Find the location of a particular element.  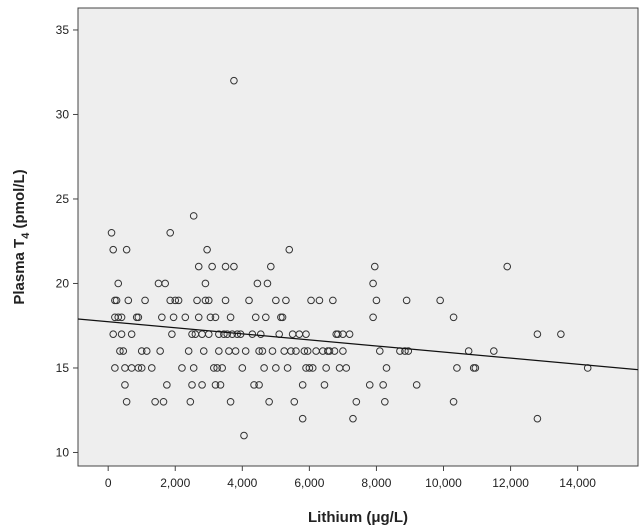

x-axis: 0 2,000 4,000 6,000 8,000 10,000 12,000 14,000 is located at coordinates (350, 478).